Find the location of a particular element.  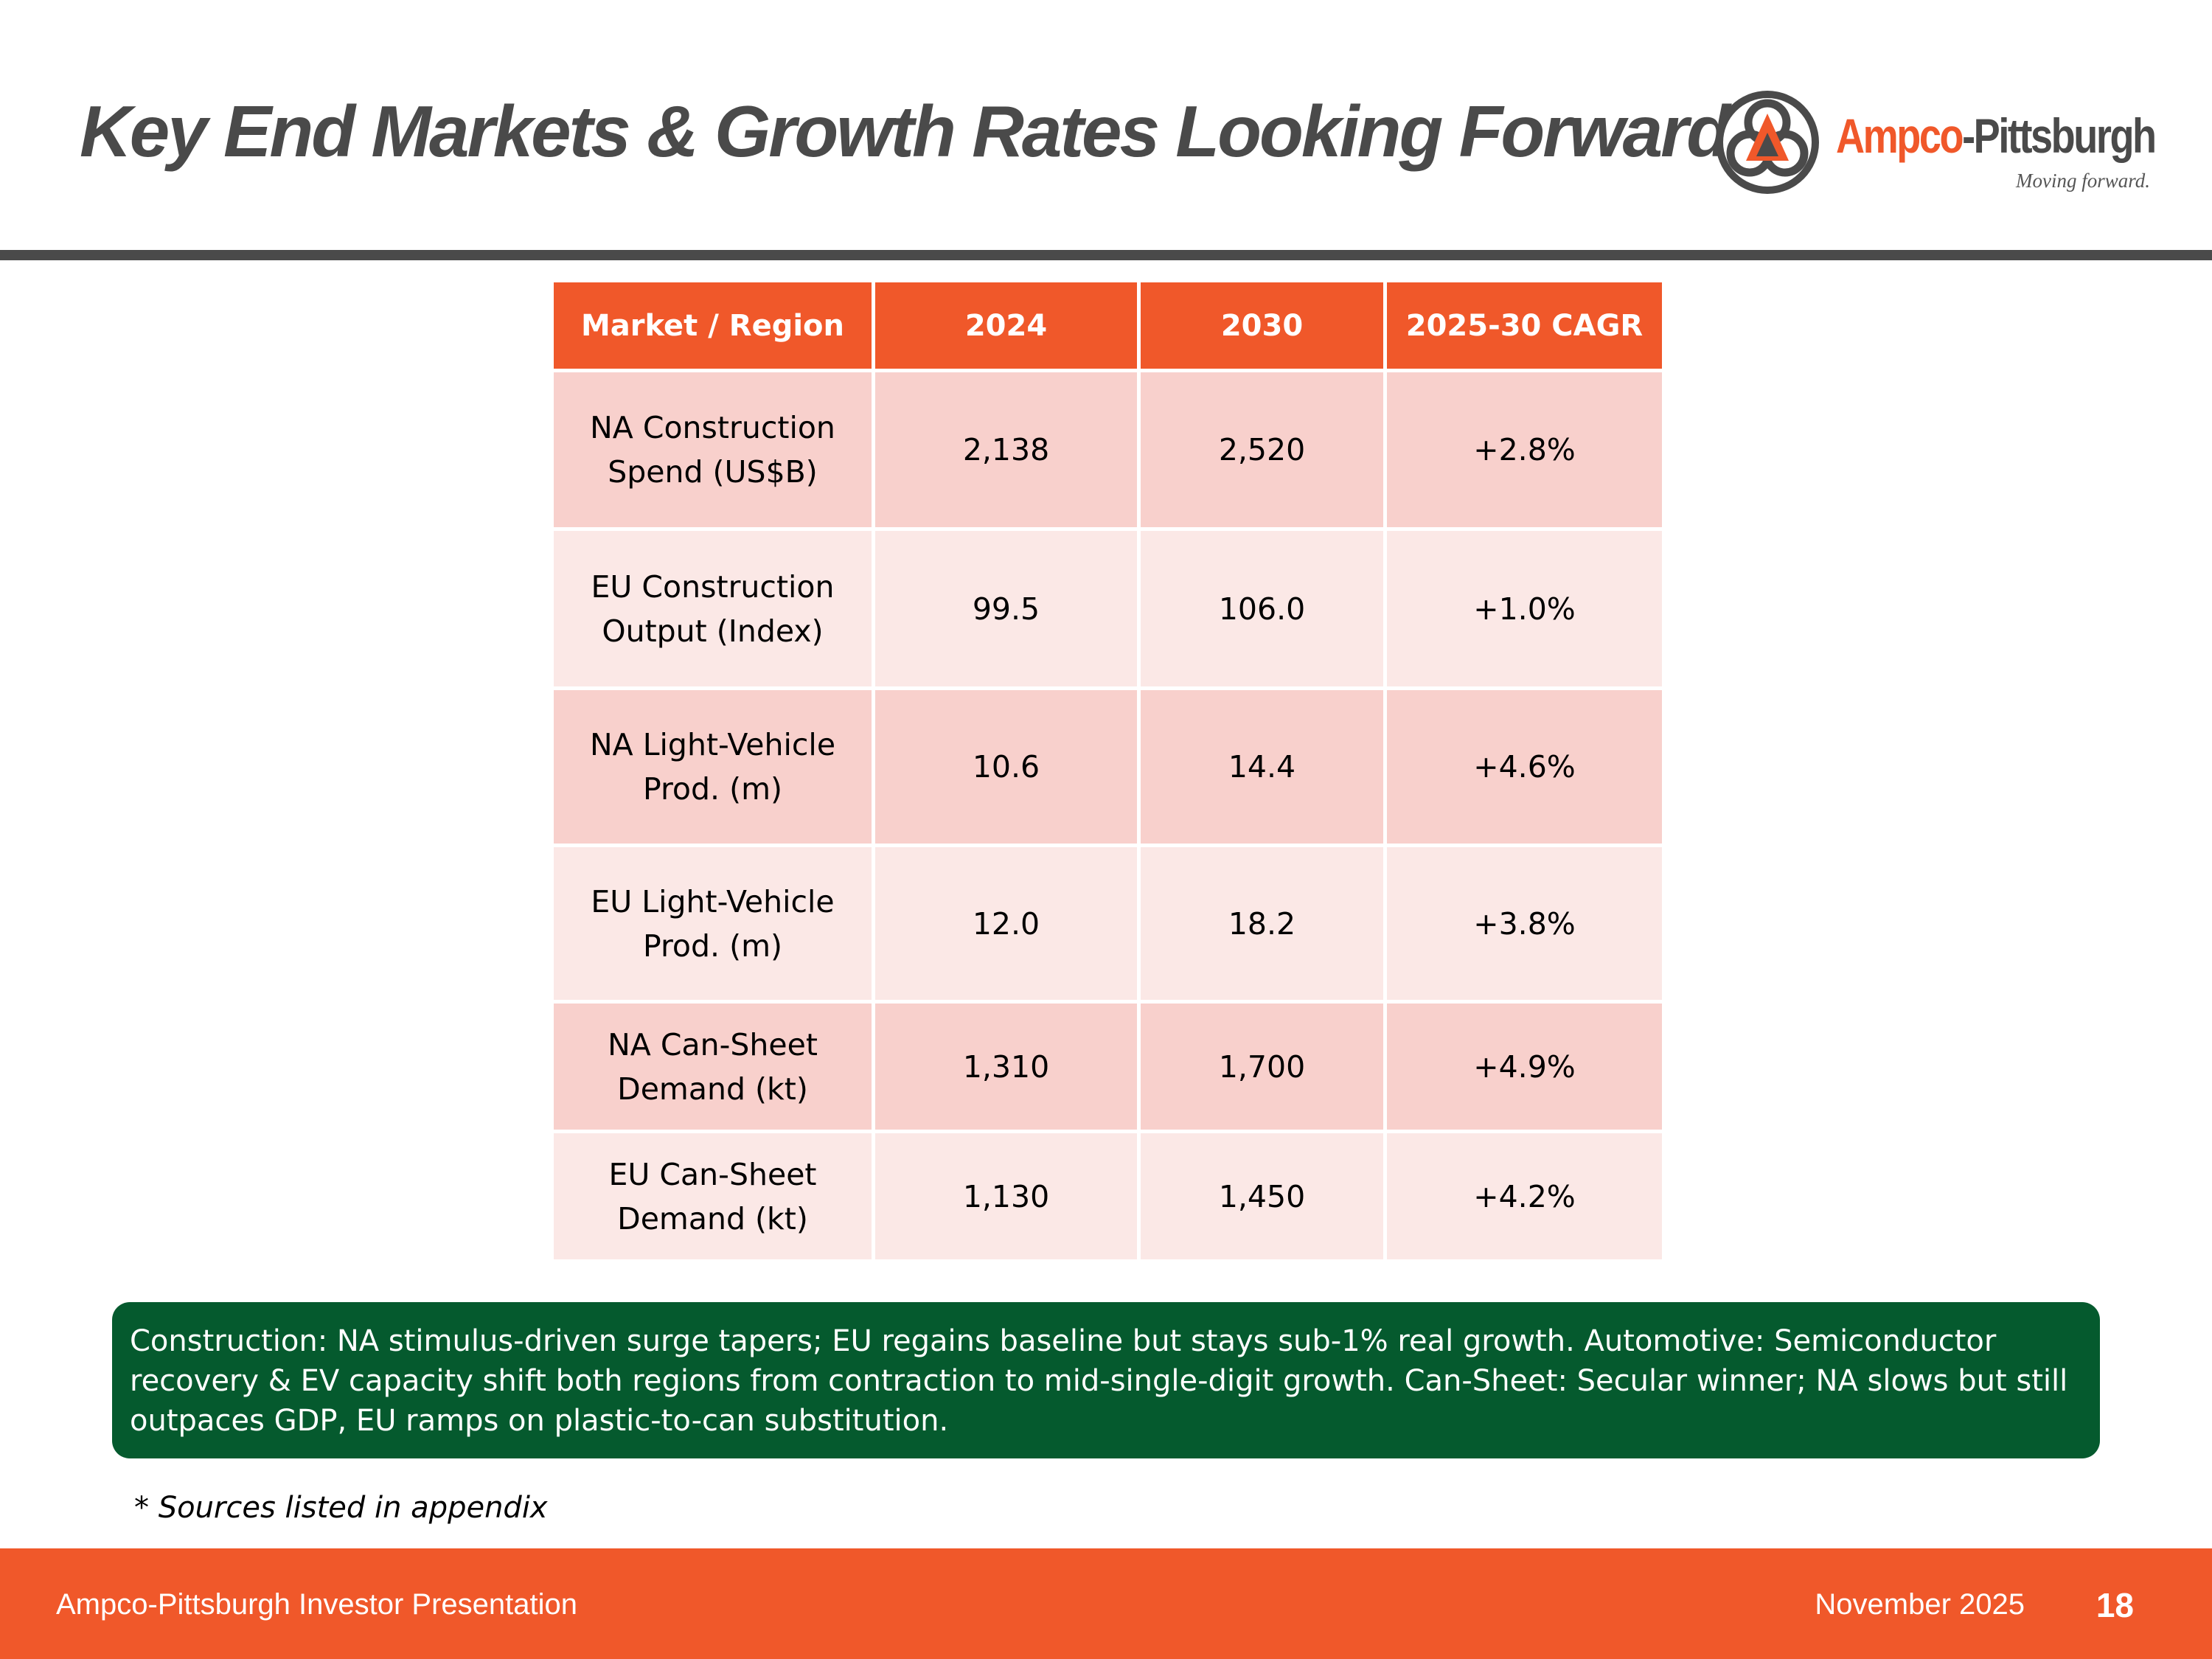

market-line1: NA Can-Sheet is located at coordinates (713, 1044).